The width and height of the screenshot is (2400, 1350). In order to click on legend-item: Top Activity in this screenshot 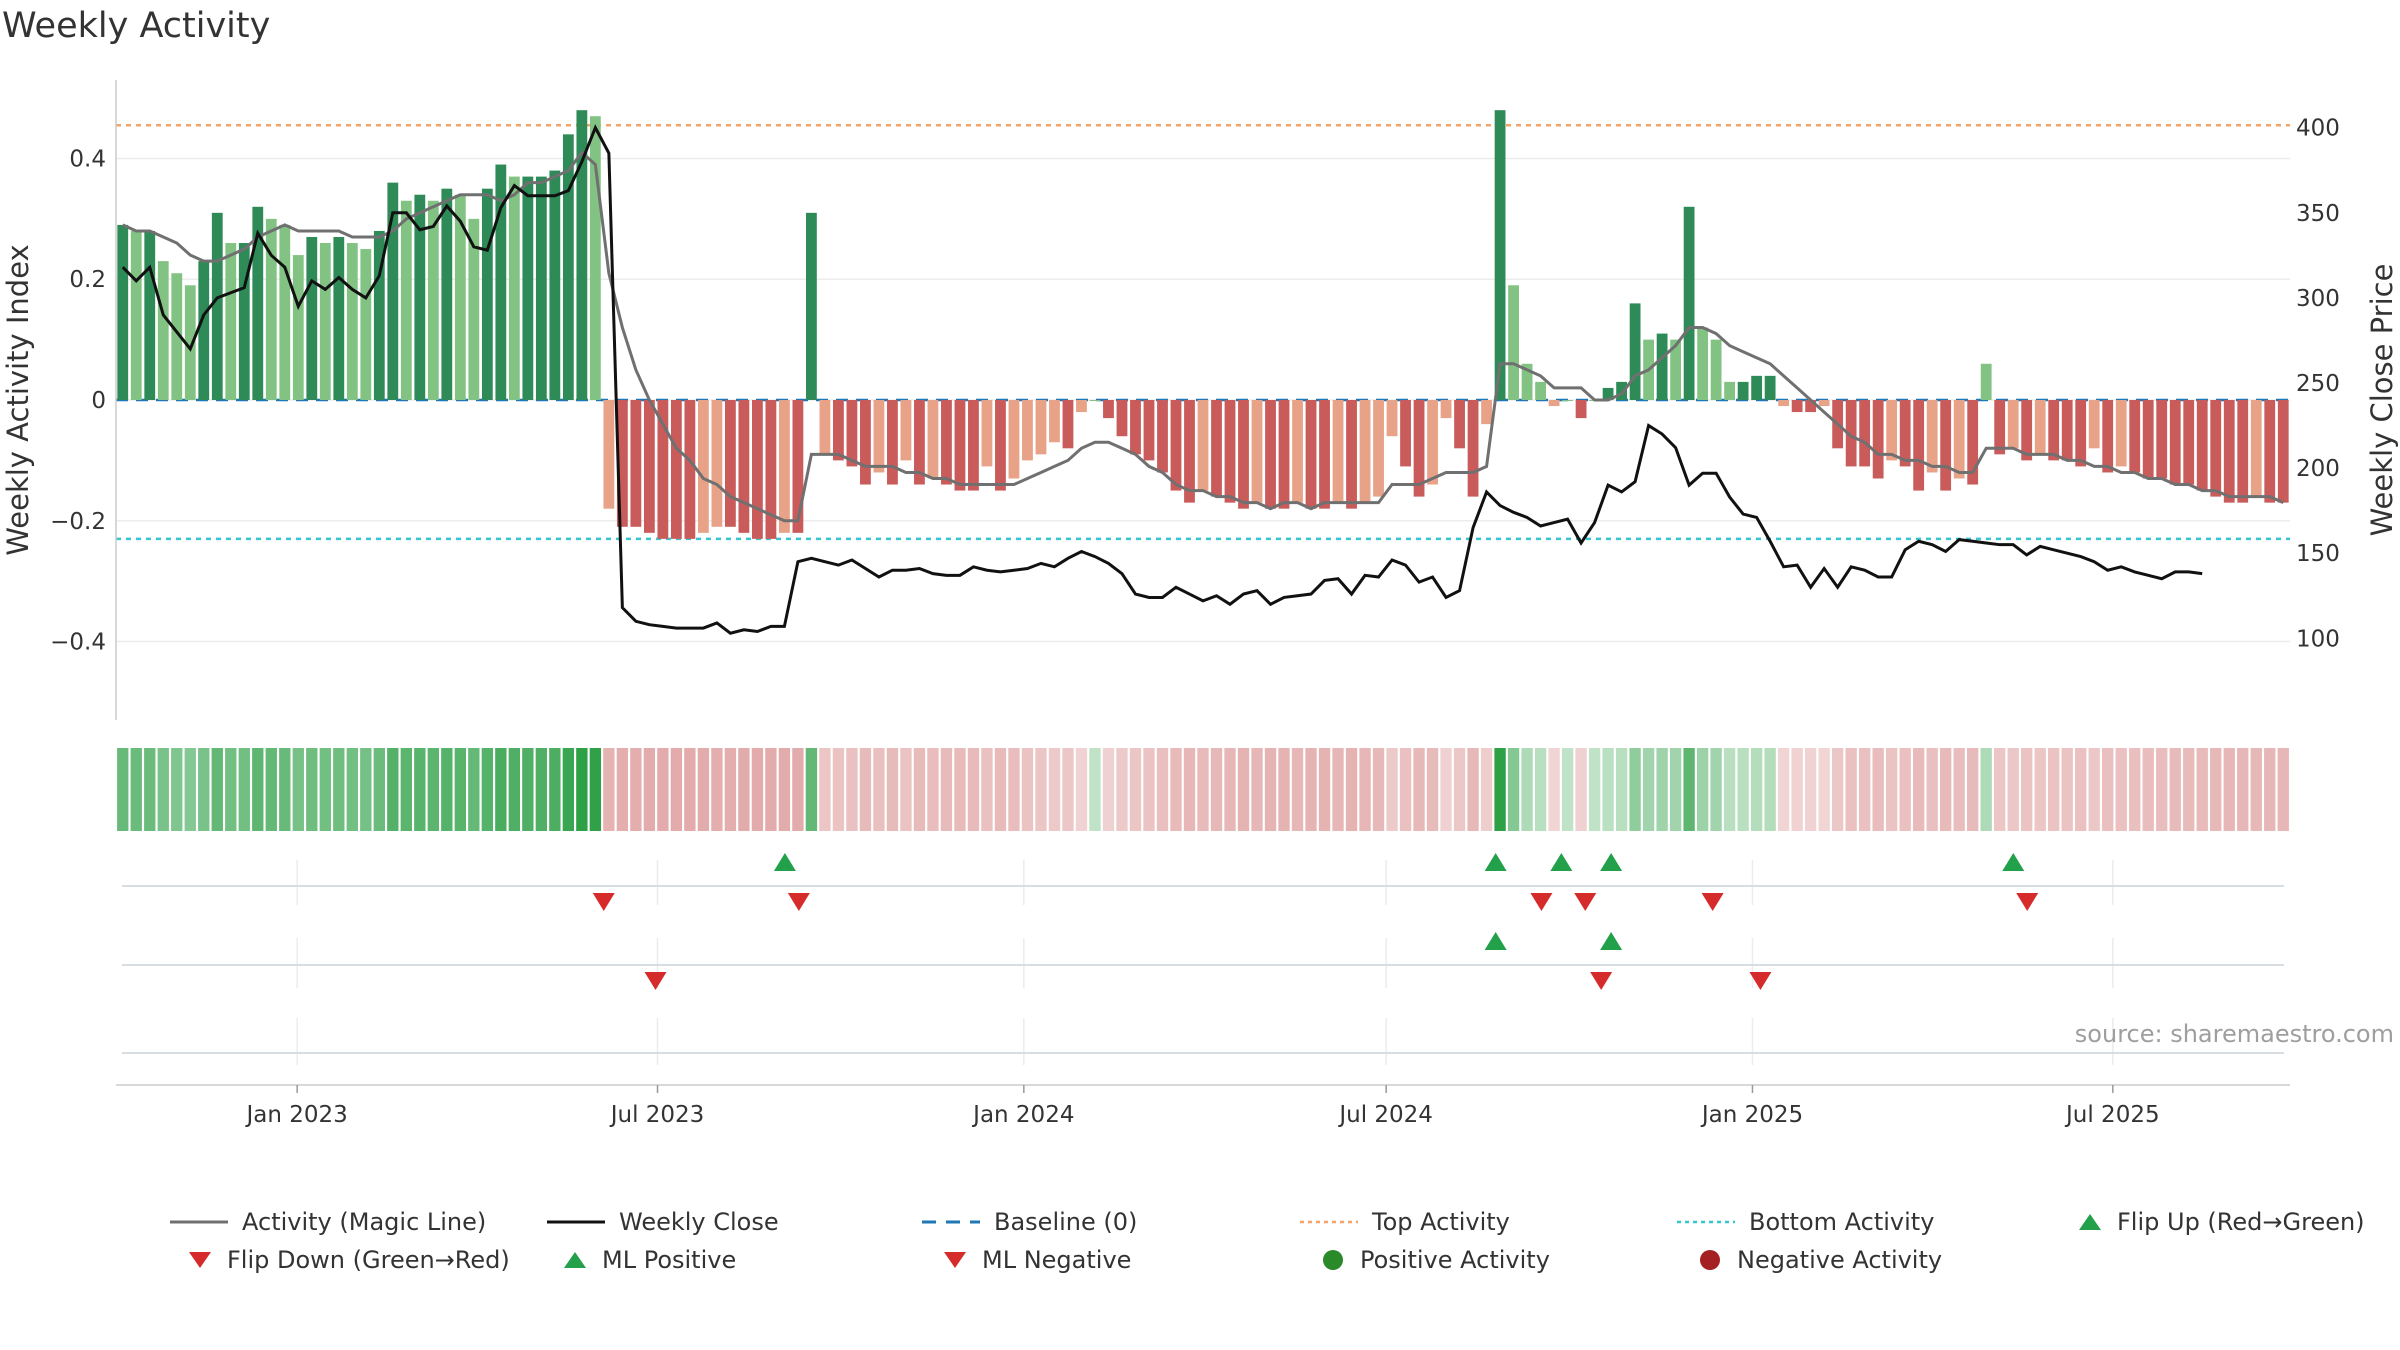, I will do `click(1404, 1222)`.